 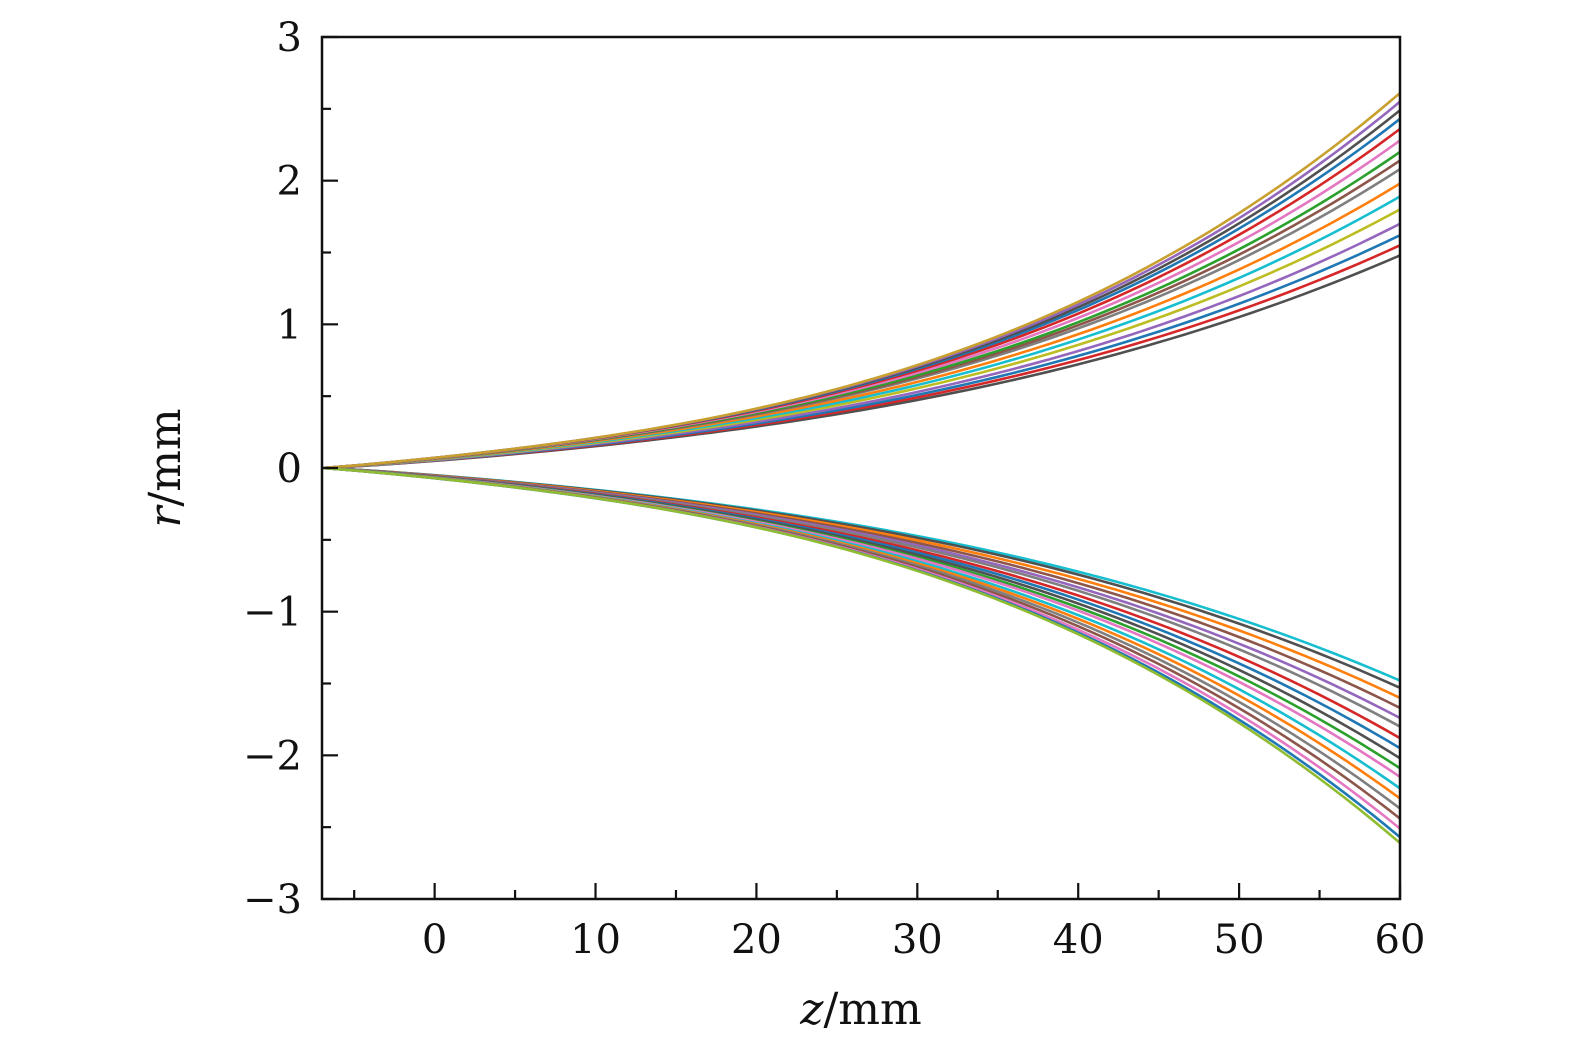 What do you see at coordinates (165, 457) in the screenshot?
I see `y-axis-unit: /mm` at bounding box center [165, 457].